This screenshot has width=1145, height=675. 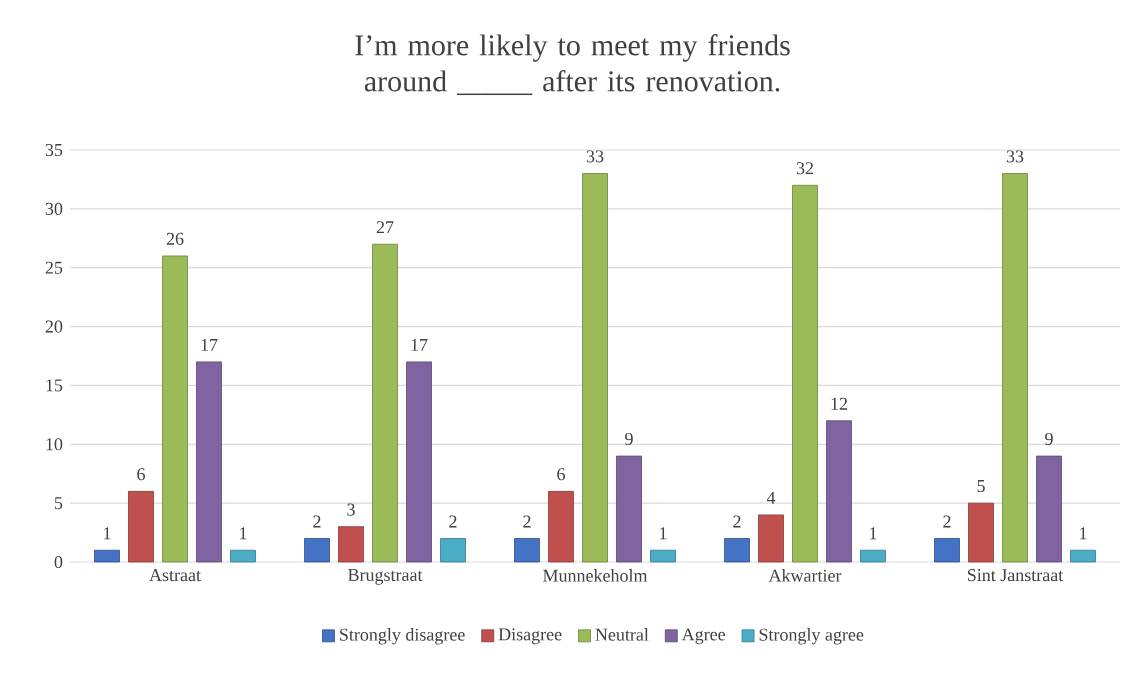 What do you see at coordinates (703, 636) in the screenshot?
I see `legend-label: Agree` at bounding box center [703, 636].